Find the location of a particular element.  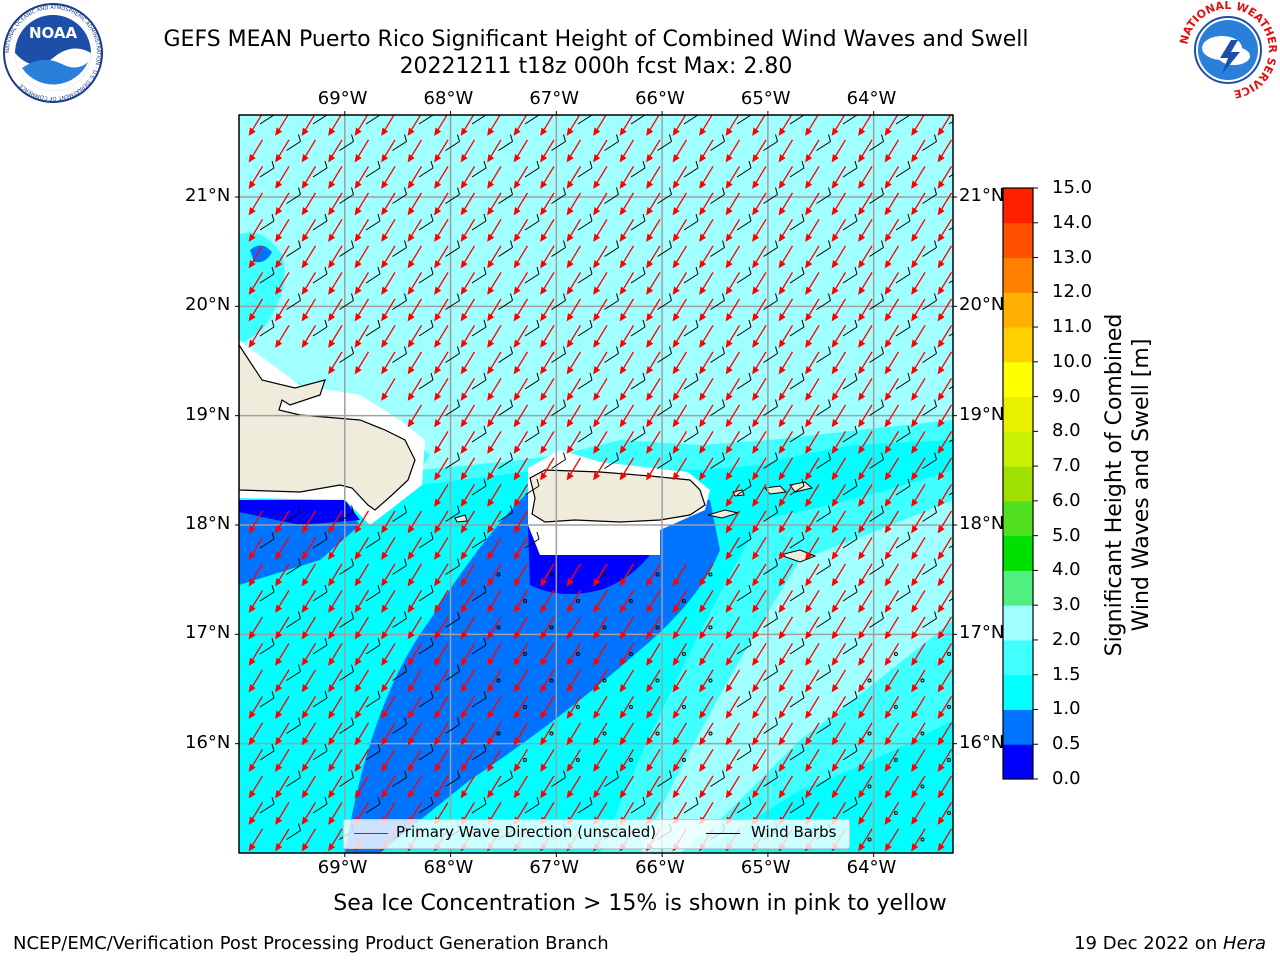

colorbar is located at coordinates (1020, 483).